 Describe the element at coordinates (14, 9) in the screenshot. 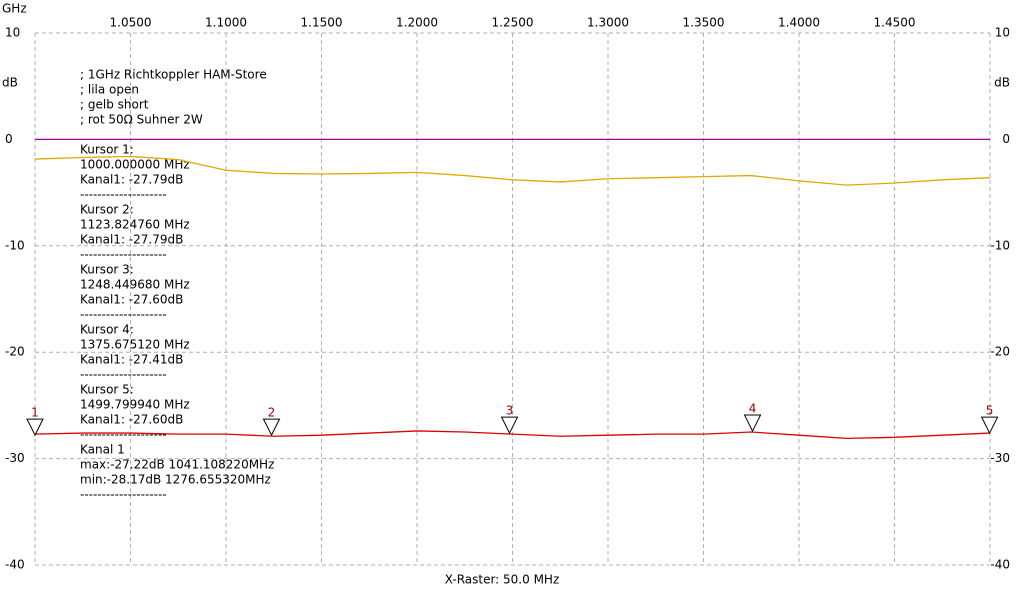

I see `x-axis-label: GHz` at that location.